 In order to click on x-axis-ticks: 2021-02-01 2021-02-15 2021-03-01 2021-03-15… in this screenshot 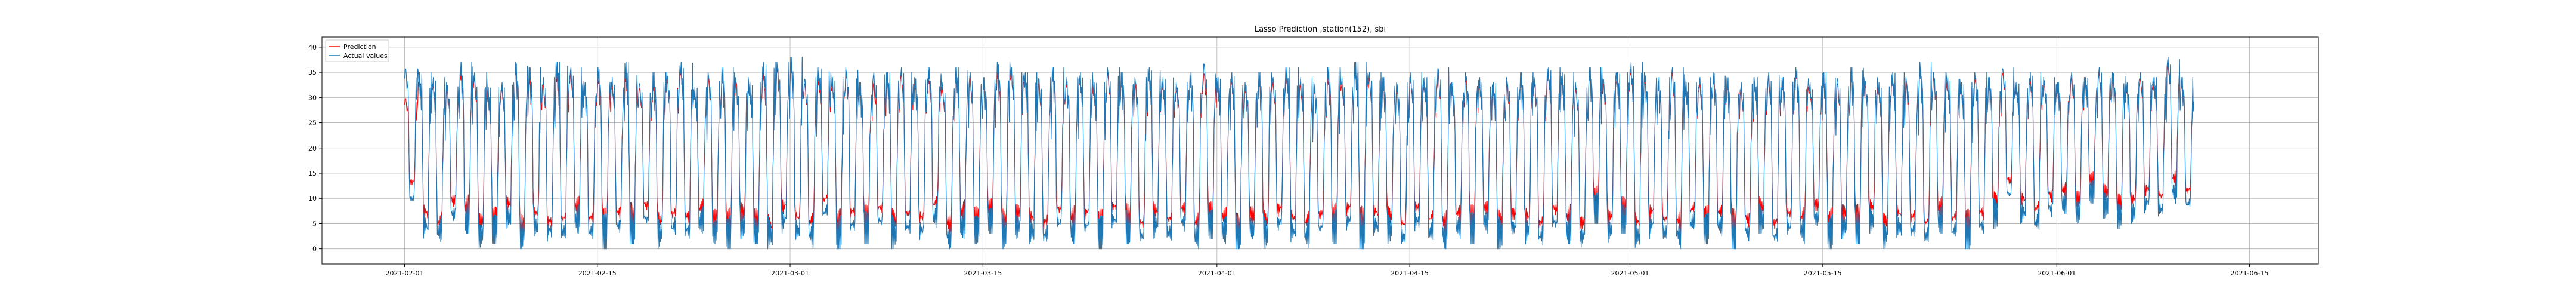, I will do `click(1327, 270)`.